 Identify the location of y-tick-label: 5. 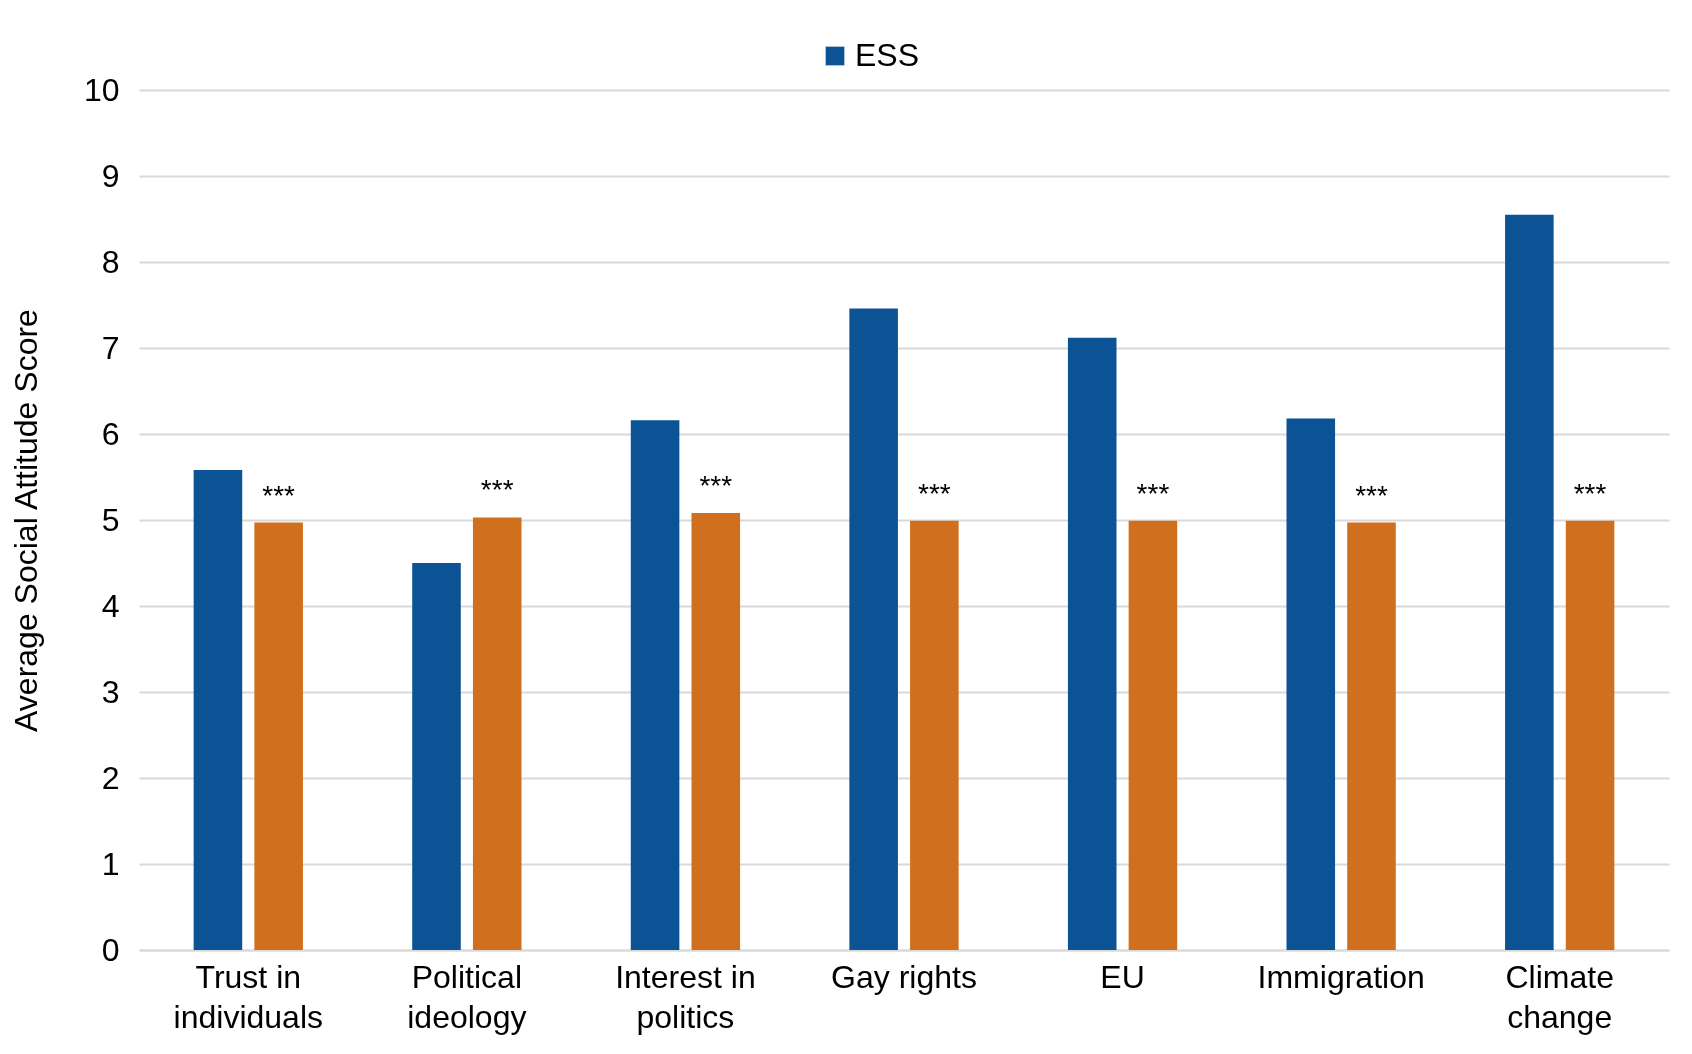
(110, 519).